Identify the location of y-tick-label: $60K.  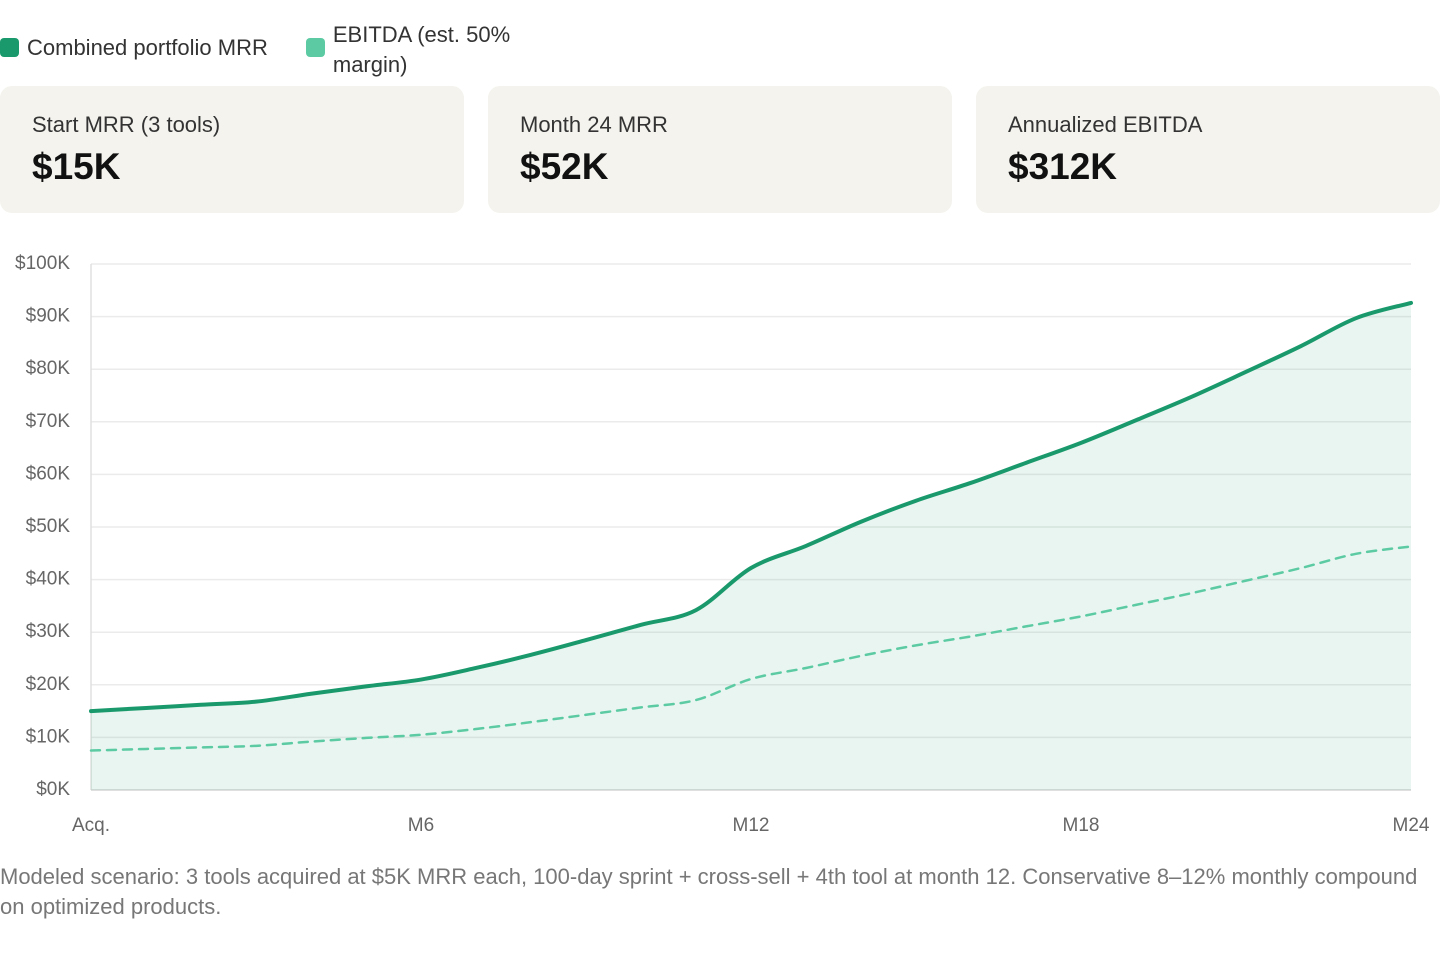
(48, 473).